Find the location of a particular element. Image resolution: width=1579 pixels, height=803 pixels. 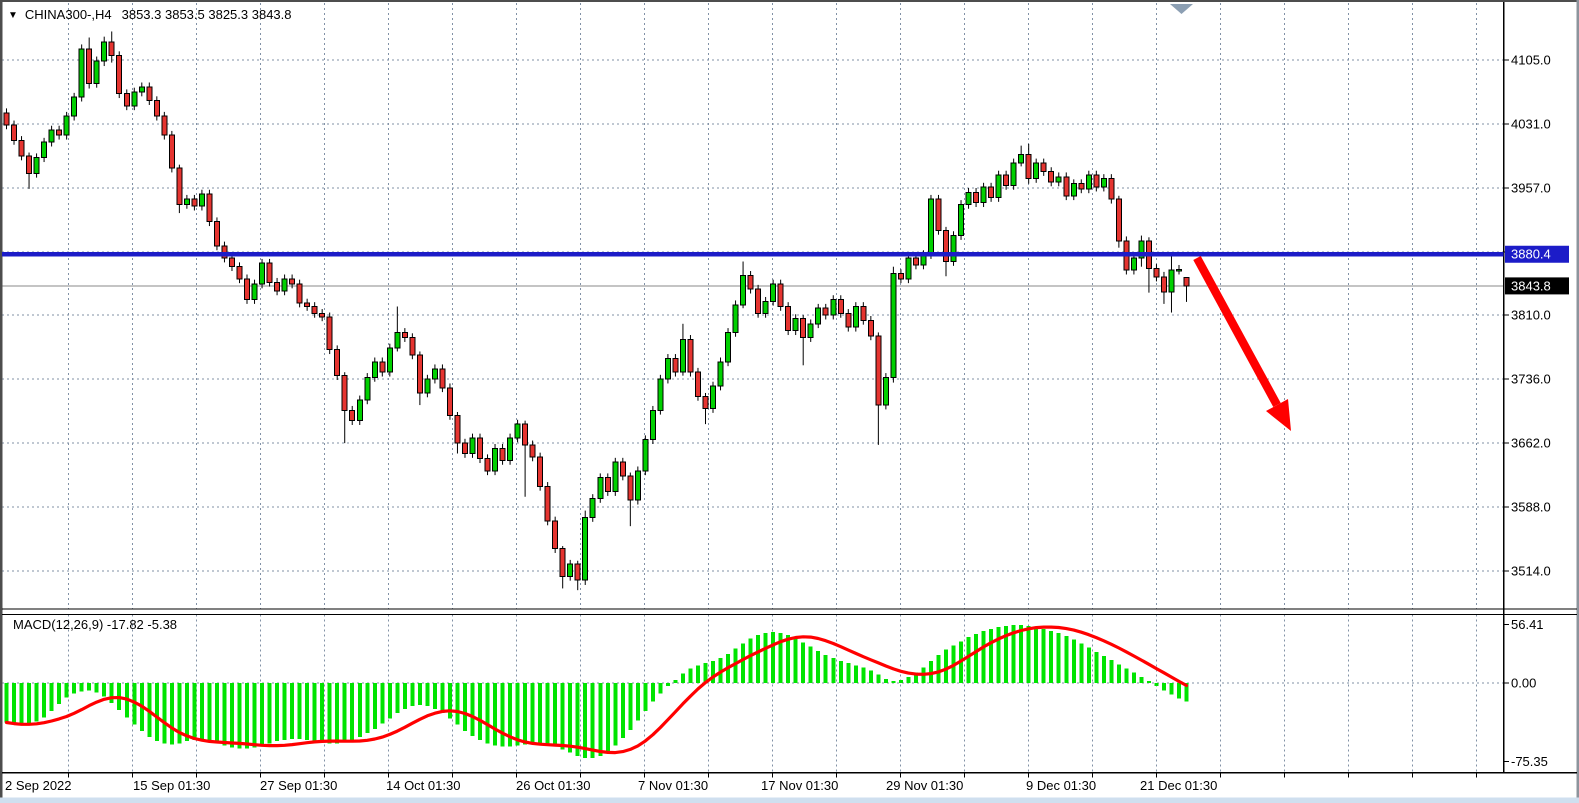

trend-arrow-object is located at coordinates (1242, 343).